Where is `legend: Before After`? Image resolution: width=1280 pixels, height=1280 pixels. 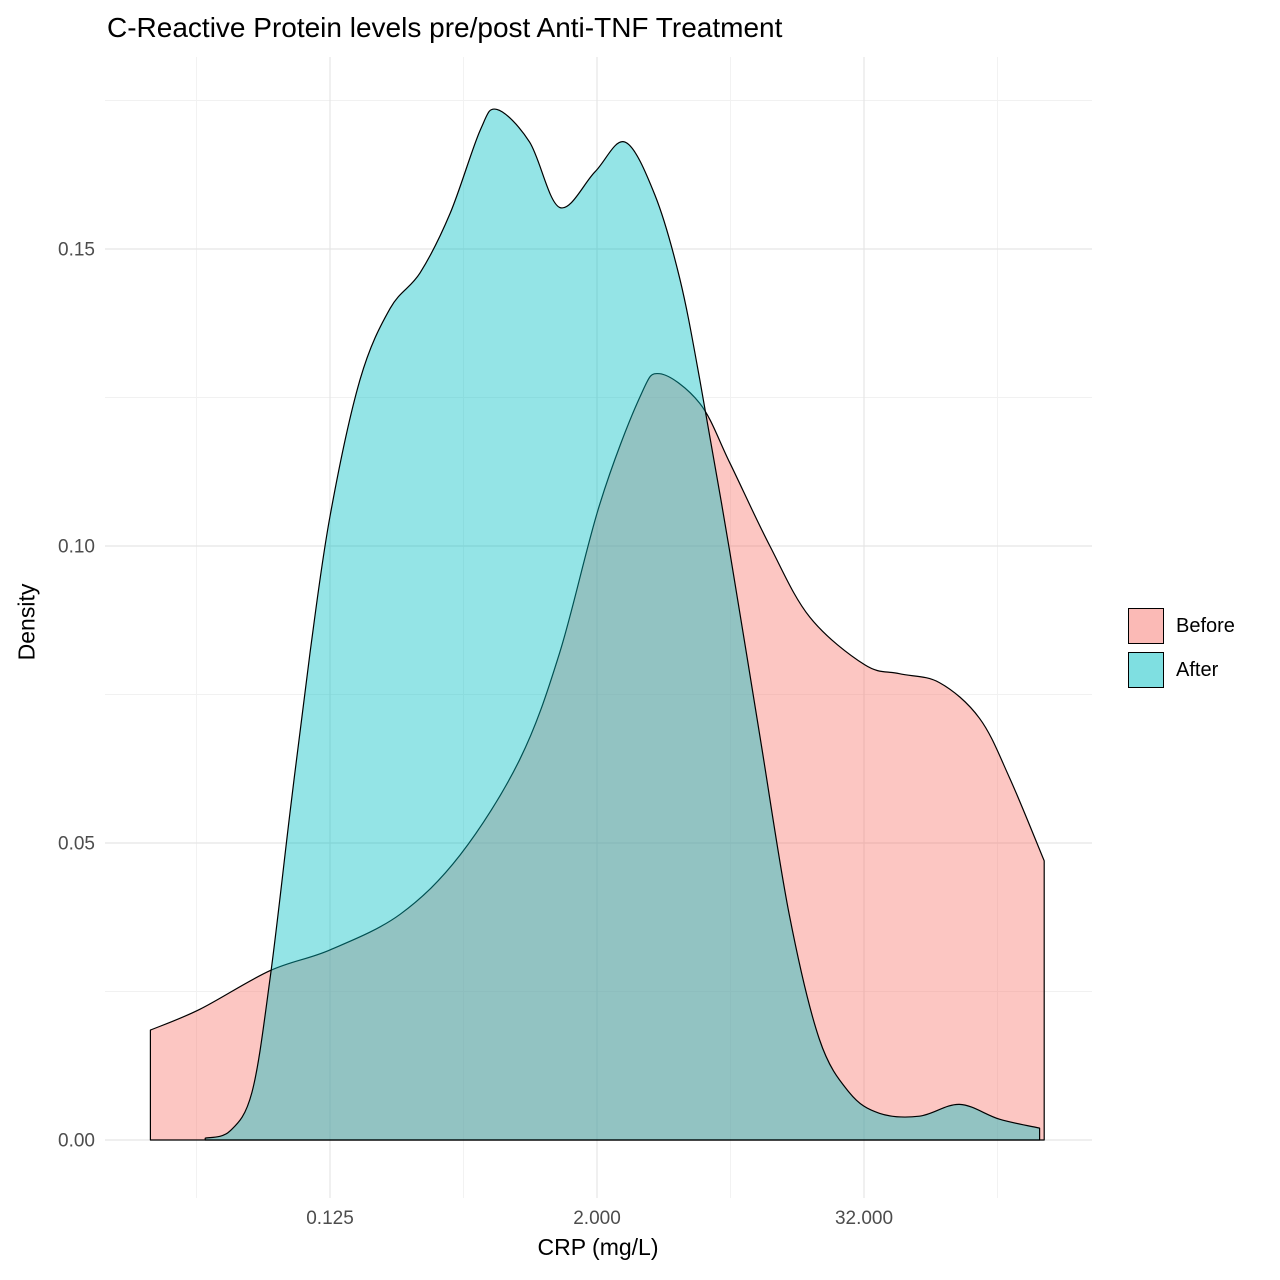 legend: Before After is located at coordinates (1181, 652).